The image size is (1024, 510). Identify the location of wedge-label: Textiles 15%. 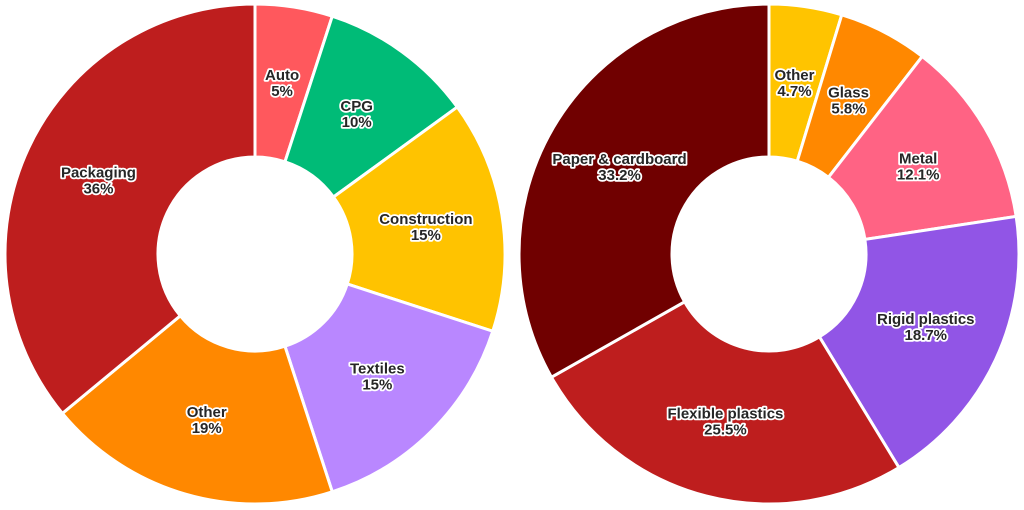
(377, 376).